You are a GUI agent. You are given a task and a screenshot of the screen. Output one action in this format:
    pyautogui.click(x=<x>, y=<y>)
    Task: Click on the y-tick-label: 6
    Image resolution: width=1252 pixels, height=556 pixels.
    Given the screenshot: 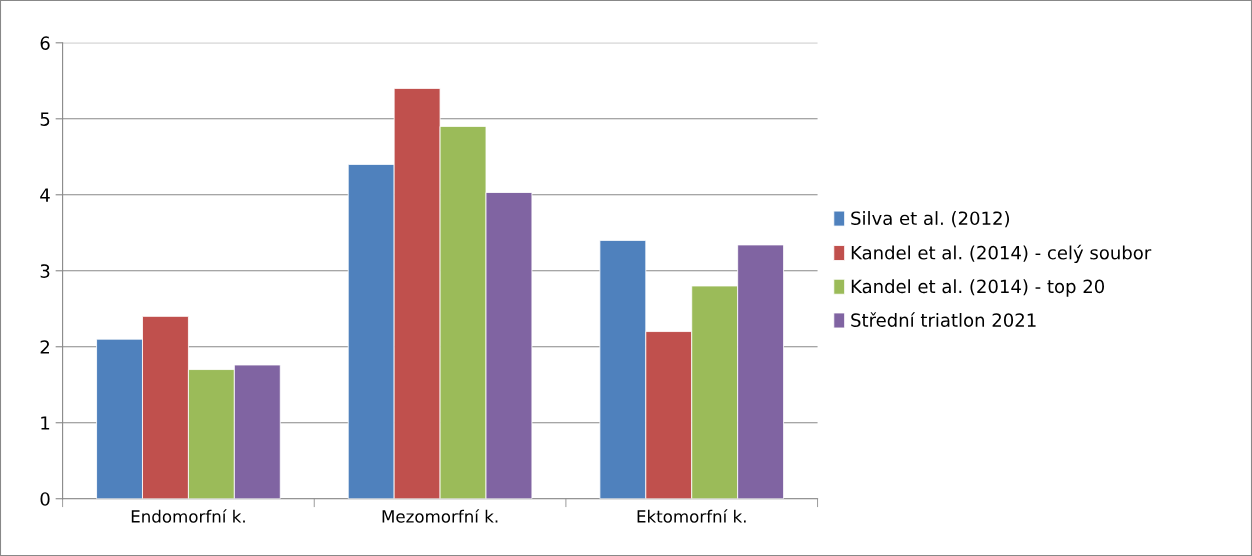 What is the action you would take?
    pyautogui.click(x=45, y=43)
    